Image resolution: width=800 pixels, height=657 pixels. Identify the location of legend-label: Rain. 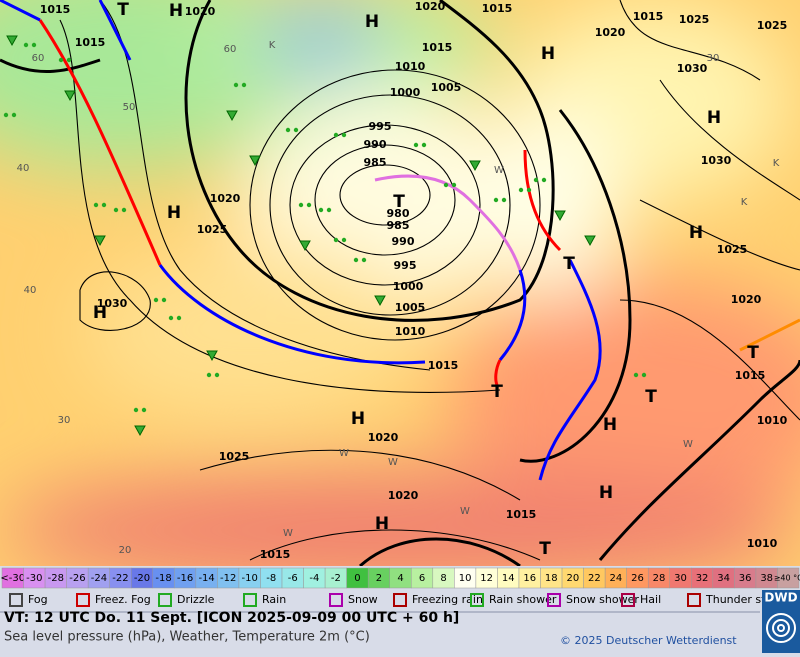
(274, 599).